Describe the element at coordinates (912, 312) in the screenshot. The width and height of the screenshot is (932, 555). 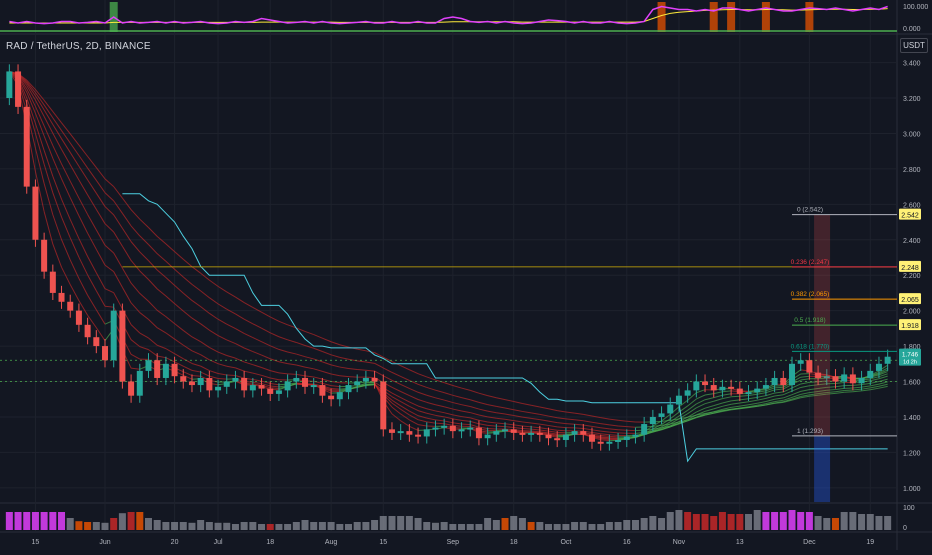
I see `y-tick-label: 2.000` at that location.